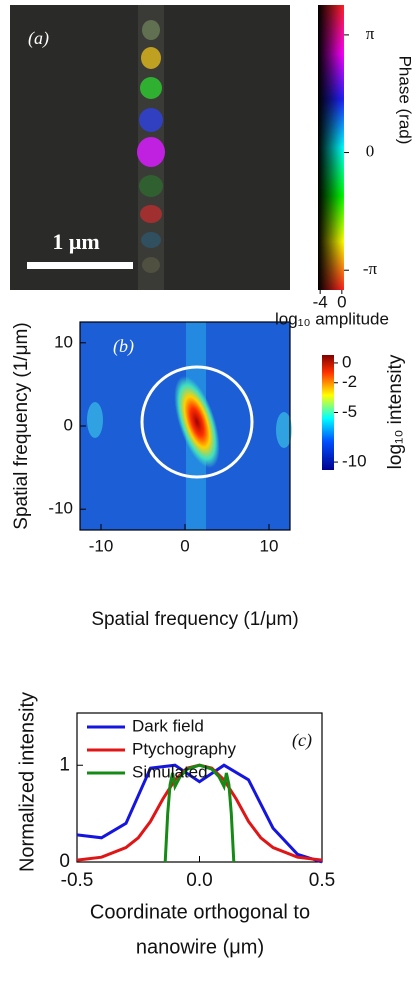  Describe the element at coordinates (64, 764) in the screenshot. I see `y-tick-label: 1` at that location.